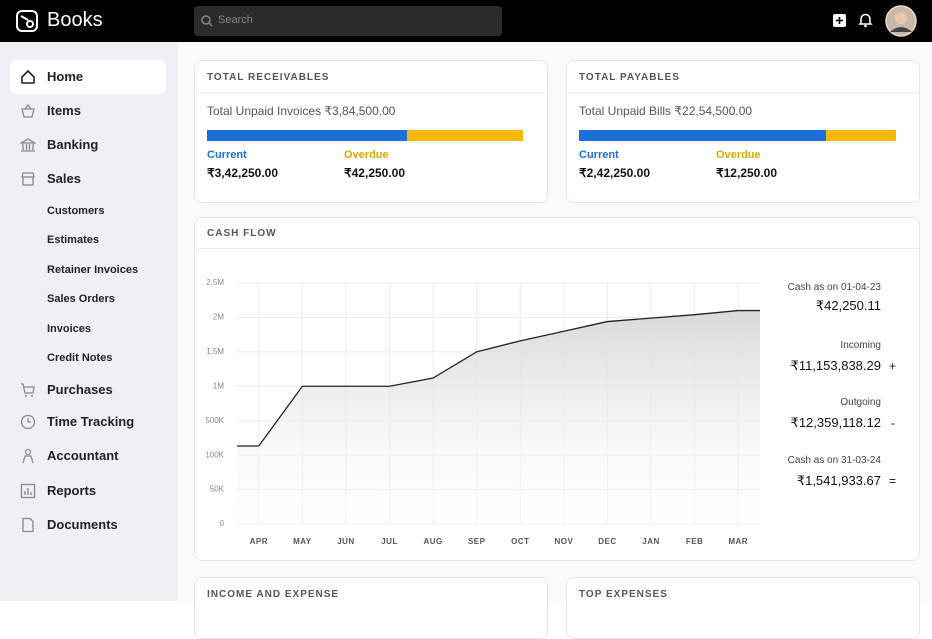  What do you see at coordinates (76, 211) in the screenshot?
I see `sub-nav-item: Customers` at bounding box center [76, 211].